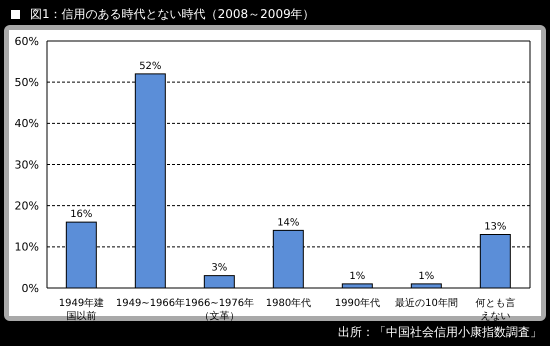 The height and width of the screenshot is (346, 550). I want to click on y-tick-label: 10%, so click(26, 247).